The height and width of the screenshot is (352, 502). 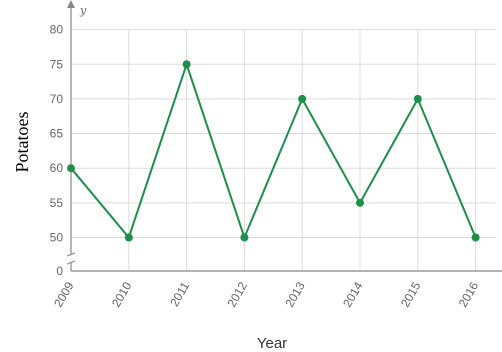 I want to click on y-tick-label: 70, so click(x=57, y=99).